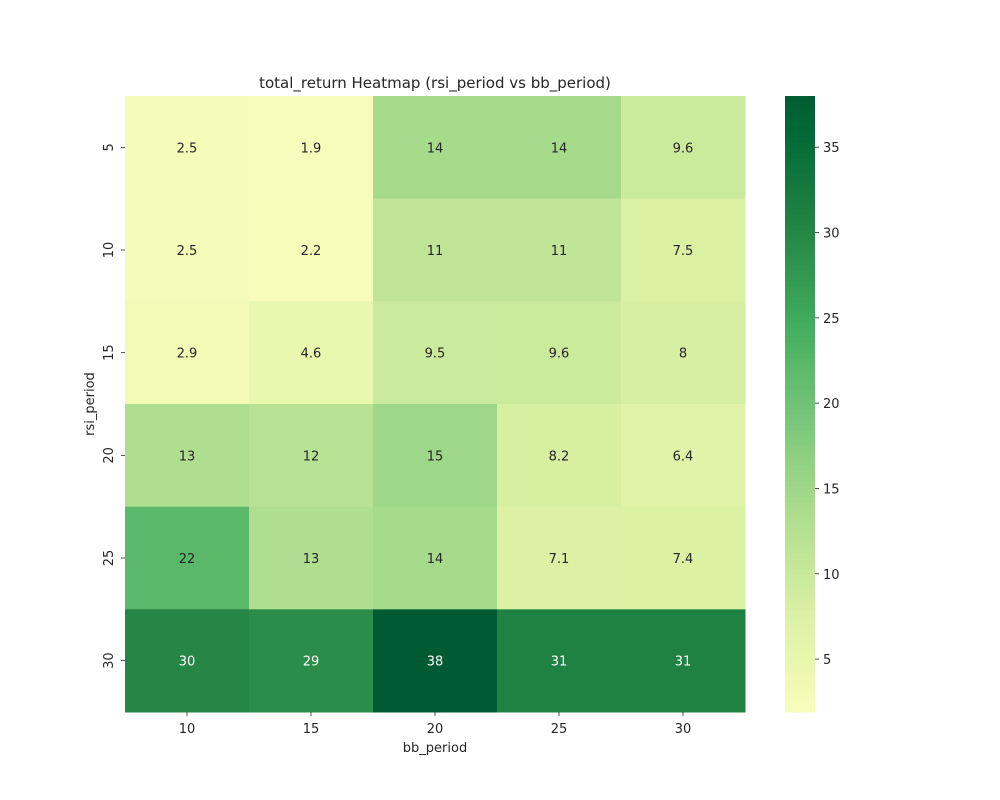  What do you see at coordinates (559, 729) in the screenshot?
I see `x-tick-label: 25` at bounding box center [559, 729].